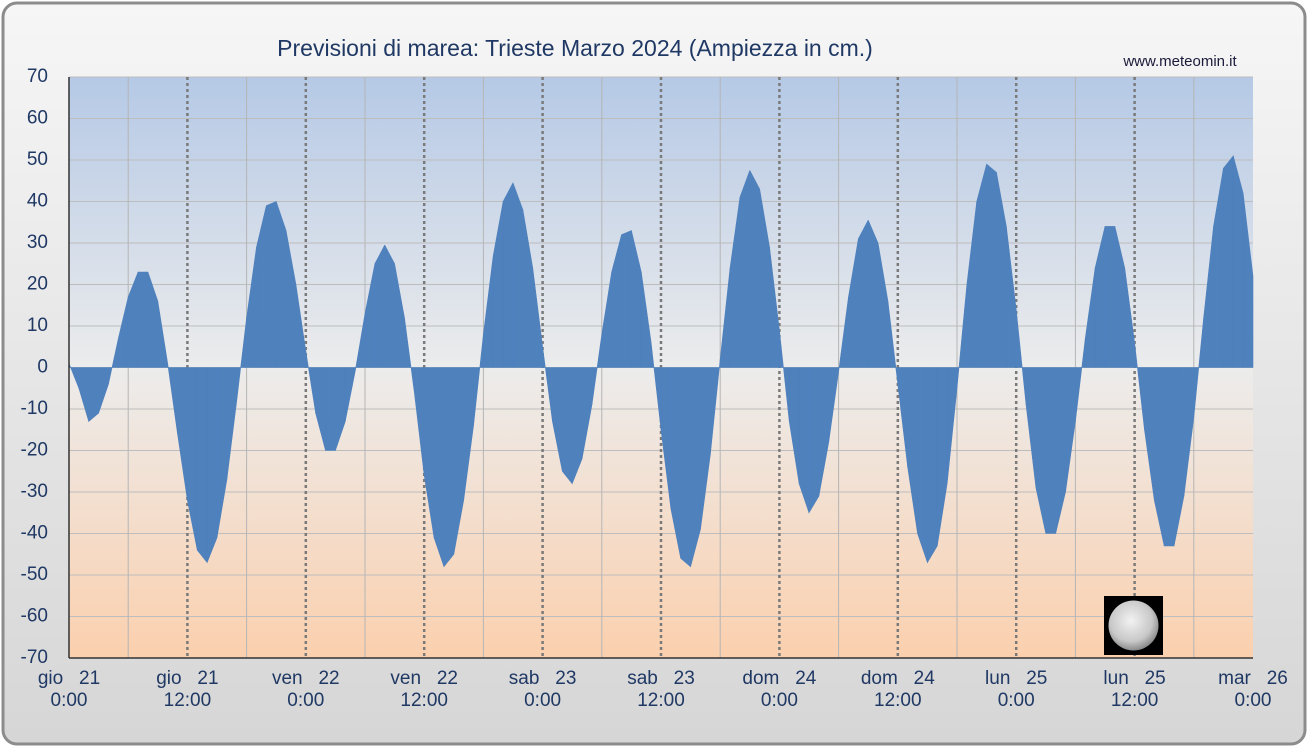 The image size is (1309, 748). I want to click on y-tick-label: 40, so click(37, 201).